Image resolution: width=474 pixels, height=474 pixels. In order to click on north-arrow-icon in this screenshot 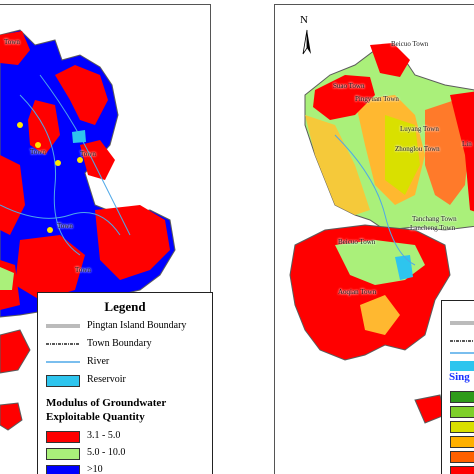, I will do `click(306, 42)`.